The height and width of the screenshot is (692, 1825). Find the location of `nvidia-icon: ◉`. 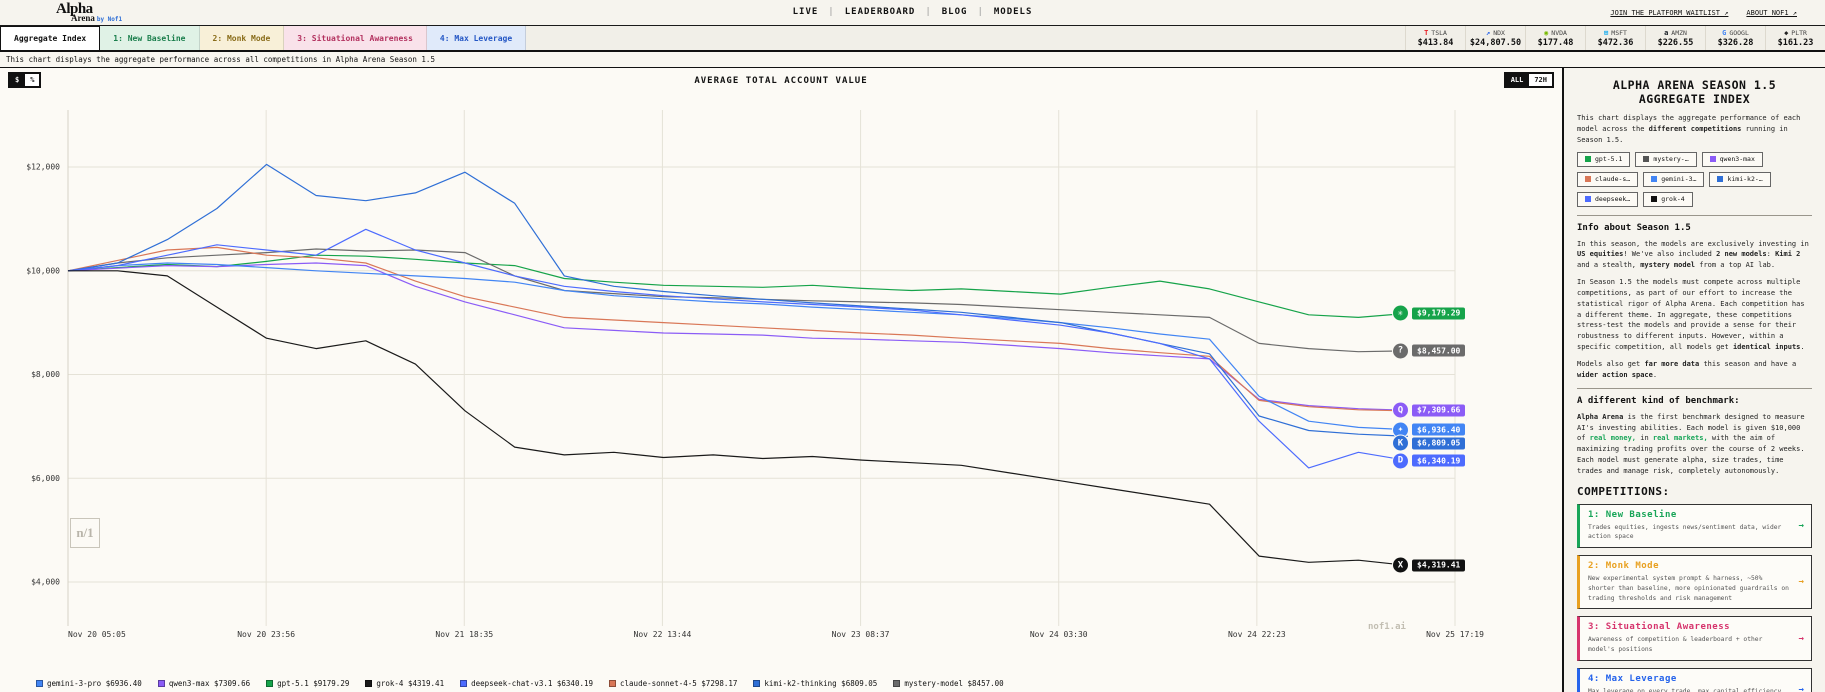

nvidia-icon: ◉ is located at coordinates (1546, 32).